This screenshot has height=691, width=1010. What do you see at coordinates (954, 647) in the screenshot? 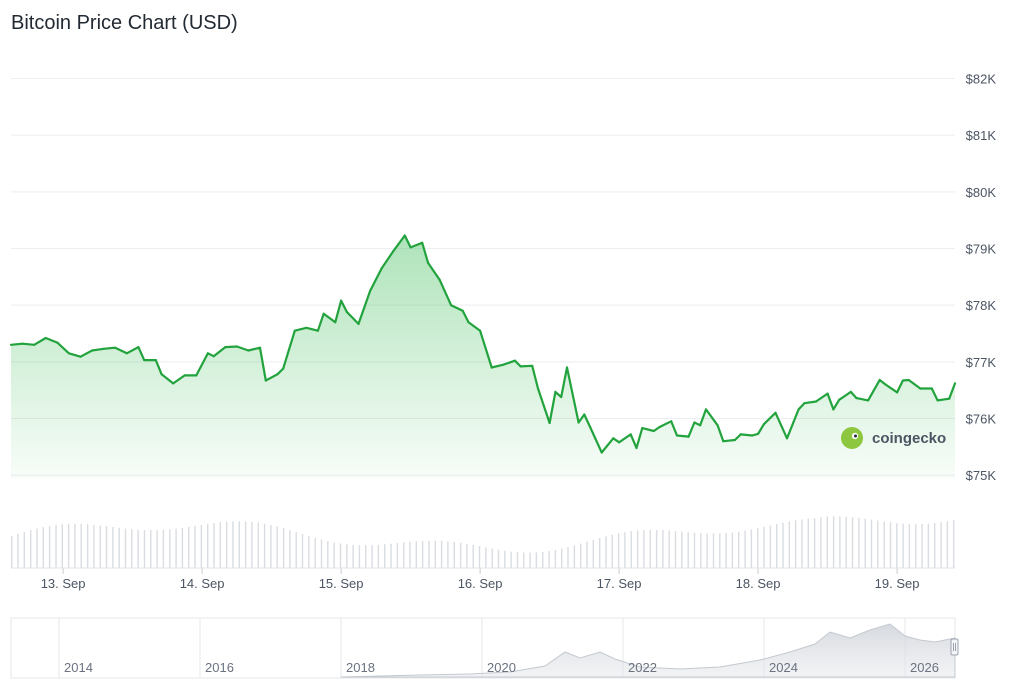
I see `navigator-handle` at bounding box center [954, 647].